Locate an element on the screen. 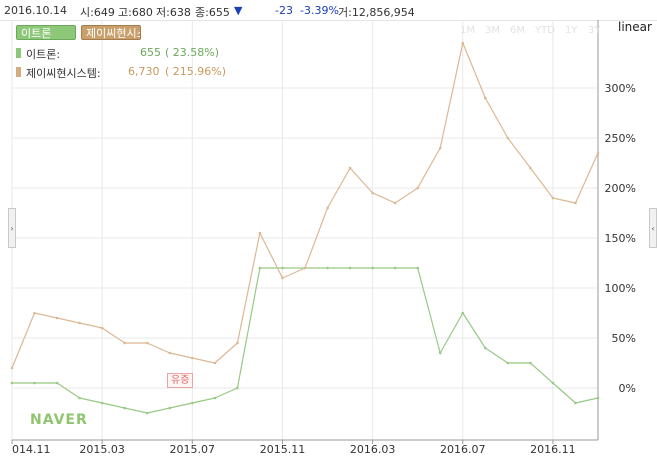  etron-button: 이트론 is located at coordinates (46, 32).